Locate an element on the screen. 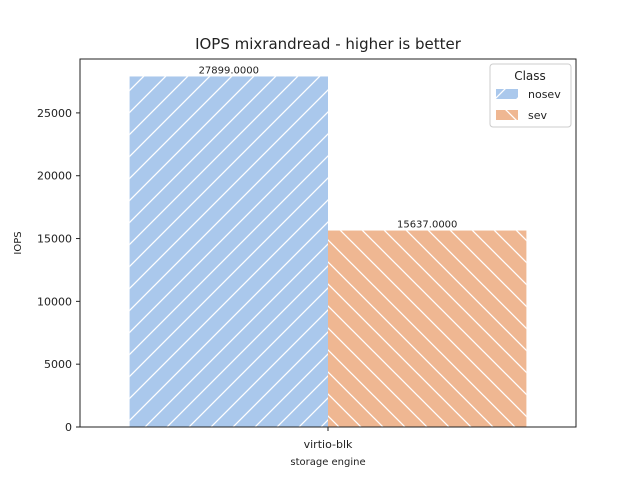 The image size is (640, 480). chart-title: IOPS mixrandread - higher is better is located at coordinates (328, 44).